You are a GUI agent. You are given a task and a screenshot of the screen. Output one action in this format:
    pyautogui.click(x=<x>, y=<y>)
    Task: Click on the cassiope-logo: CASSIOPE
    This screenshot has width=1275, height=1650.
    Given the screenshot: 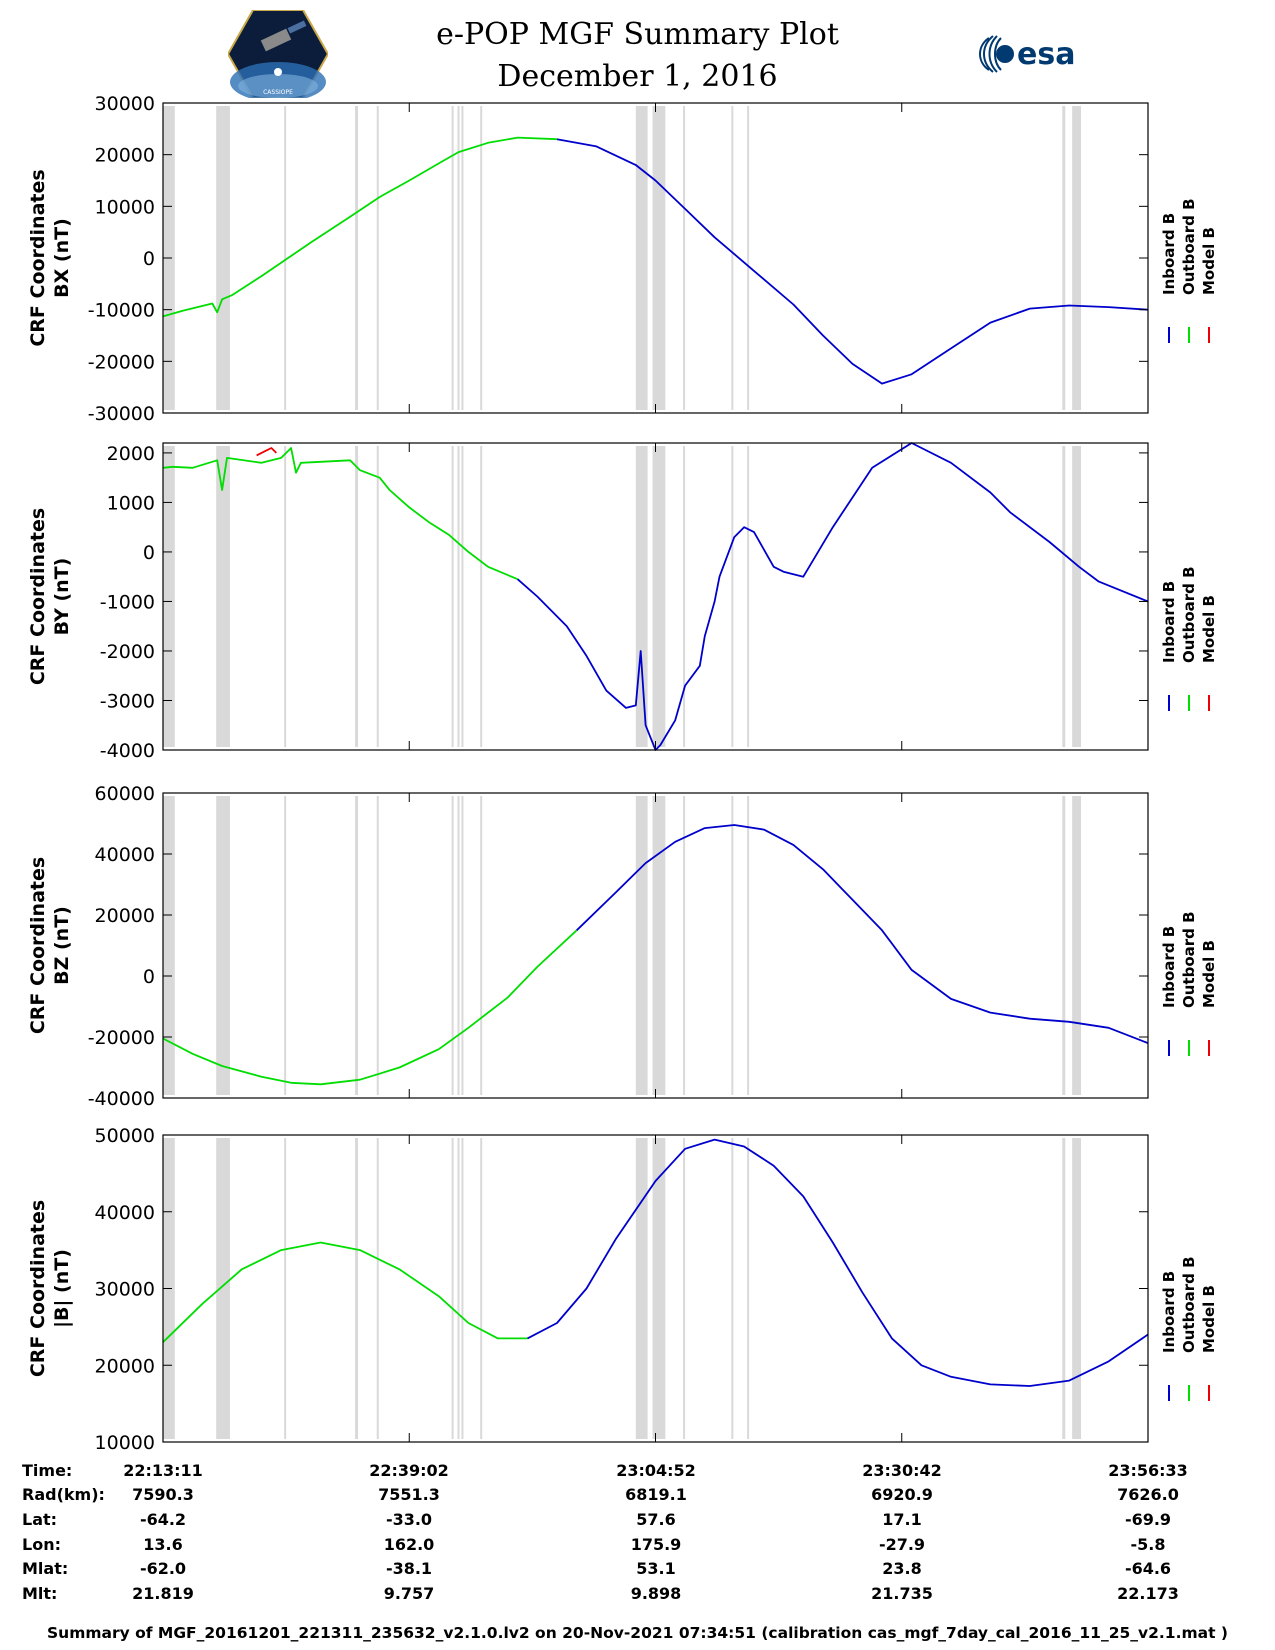 What is the action you would take?
    pyautogui.click(x=278, y=54)
    